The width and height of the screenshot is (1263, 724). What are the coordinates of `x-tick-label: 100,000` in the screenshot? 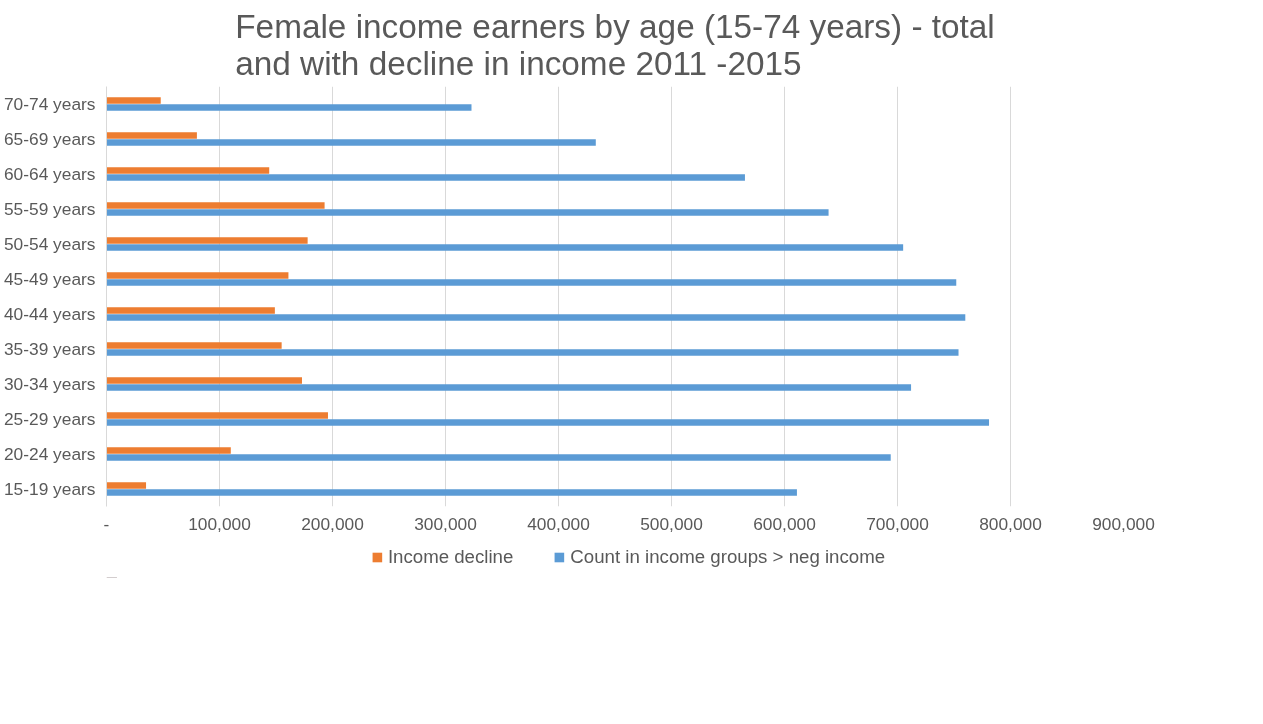 It's located at (219, 523).